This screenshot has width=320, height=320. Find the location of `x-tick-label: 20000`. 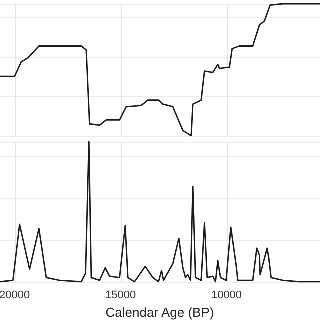

x-tick-label: 20000 is located at coordinates (15, 296).